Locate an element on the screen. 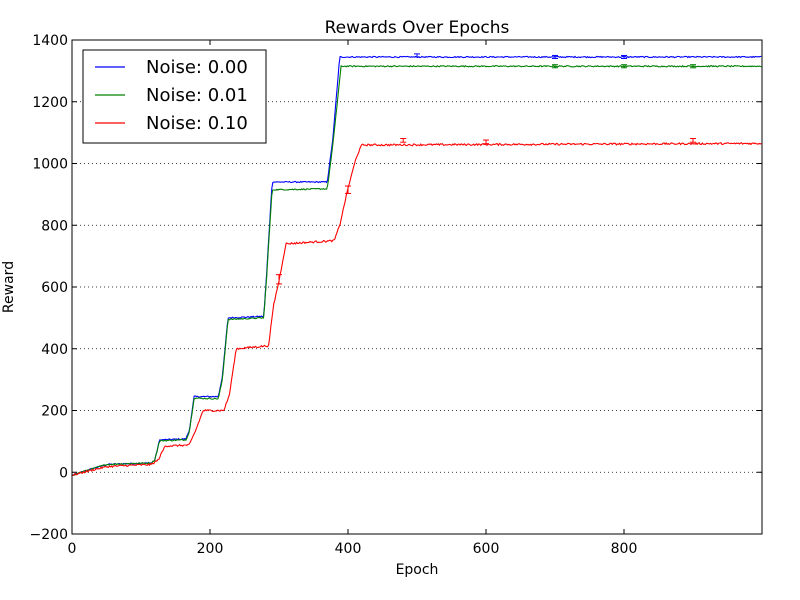  legend: Noise: 0.00 Noise: 0.01 Noise: 0.10 is located at coordinates (174, 96).